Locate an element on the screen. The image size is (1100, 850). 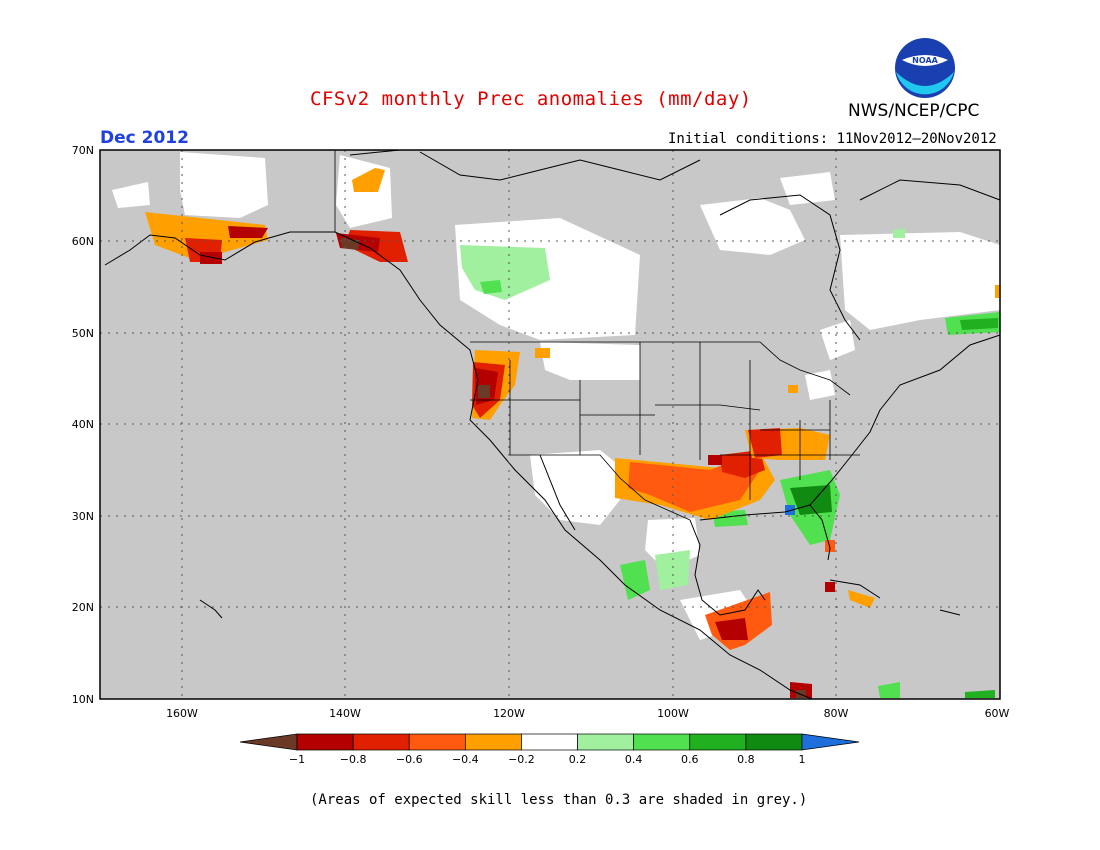
longitude-labels: 160W 140W 120W 100W 80W 60W is located at coordinates (587, 713).